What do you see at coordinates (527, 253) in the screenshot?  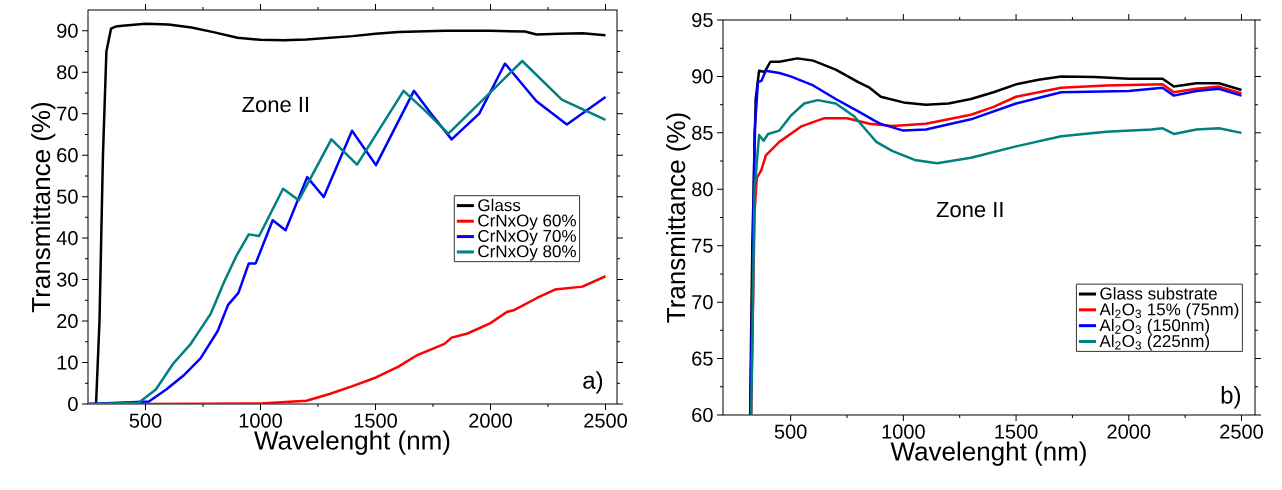 I see `legend-label: CrNxOy 80%` at bounding box center [527, 253].